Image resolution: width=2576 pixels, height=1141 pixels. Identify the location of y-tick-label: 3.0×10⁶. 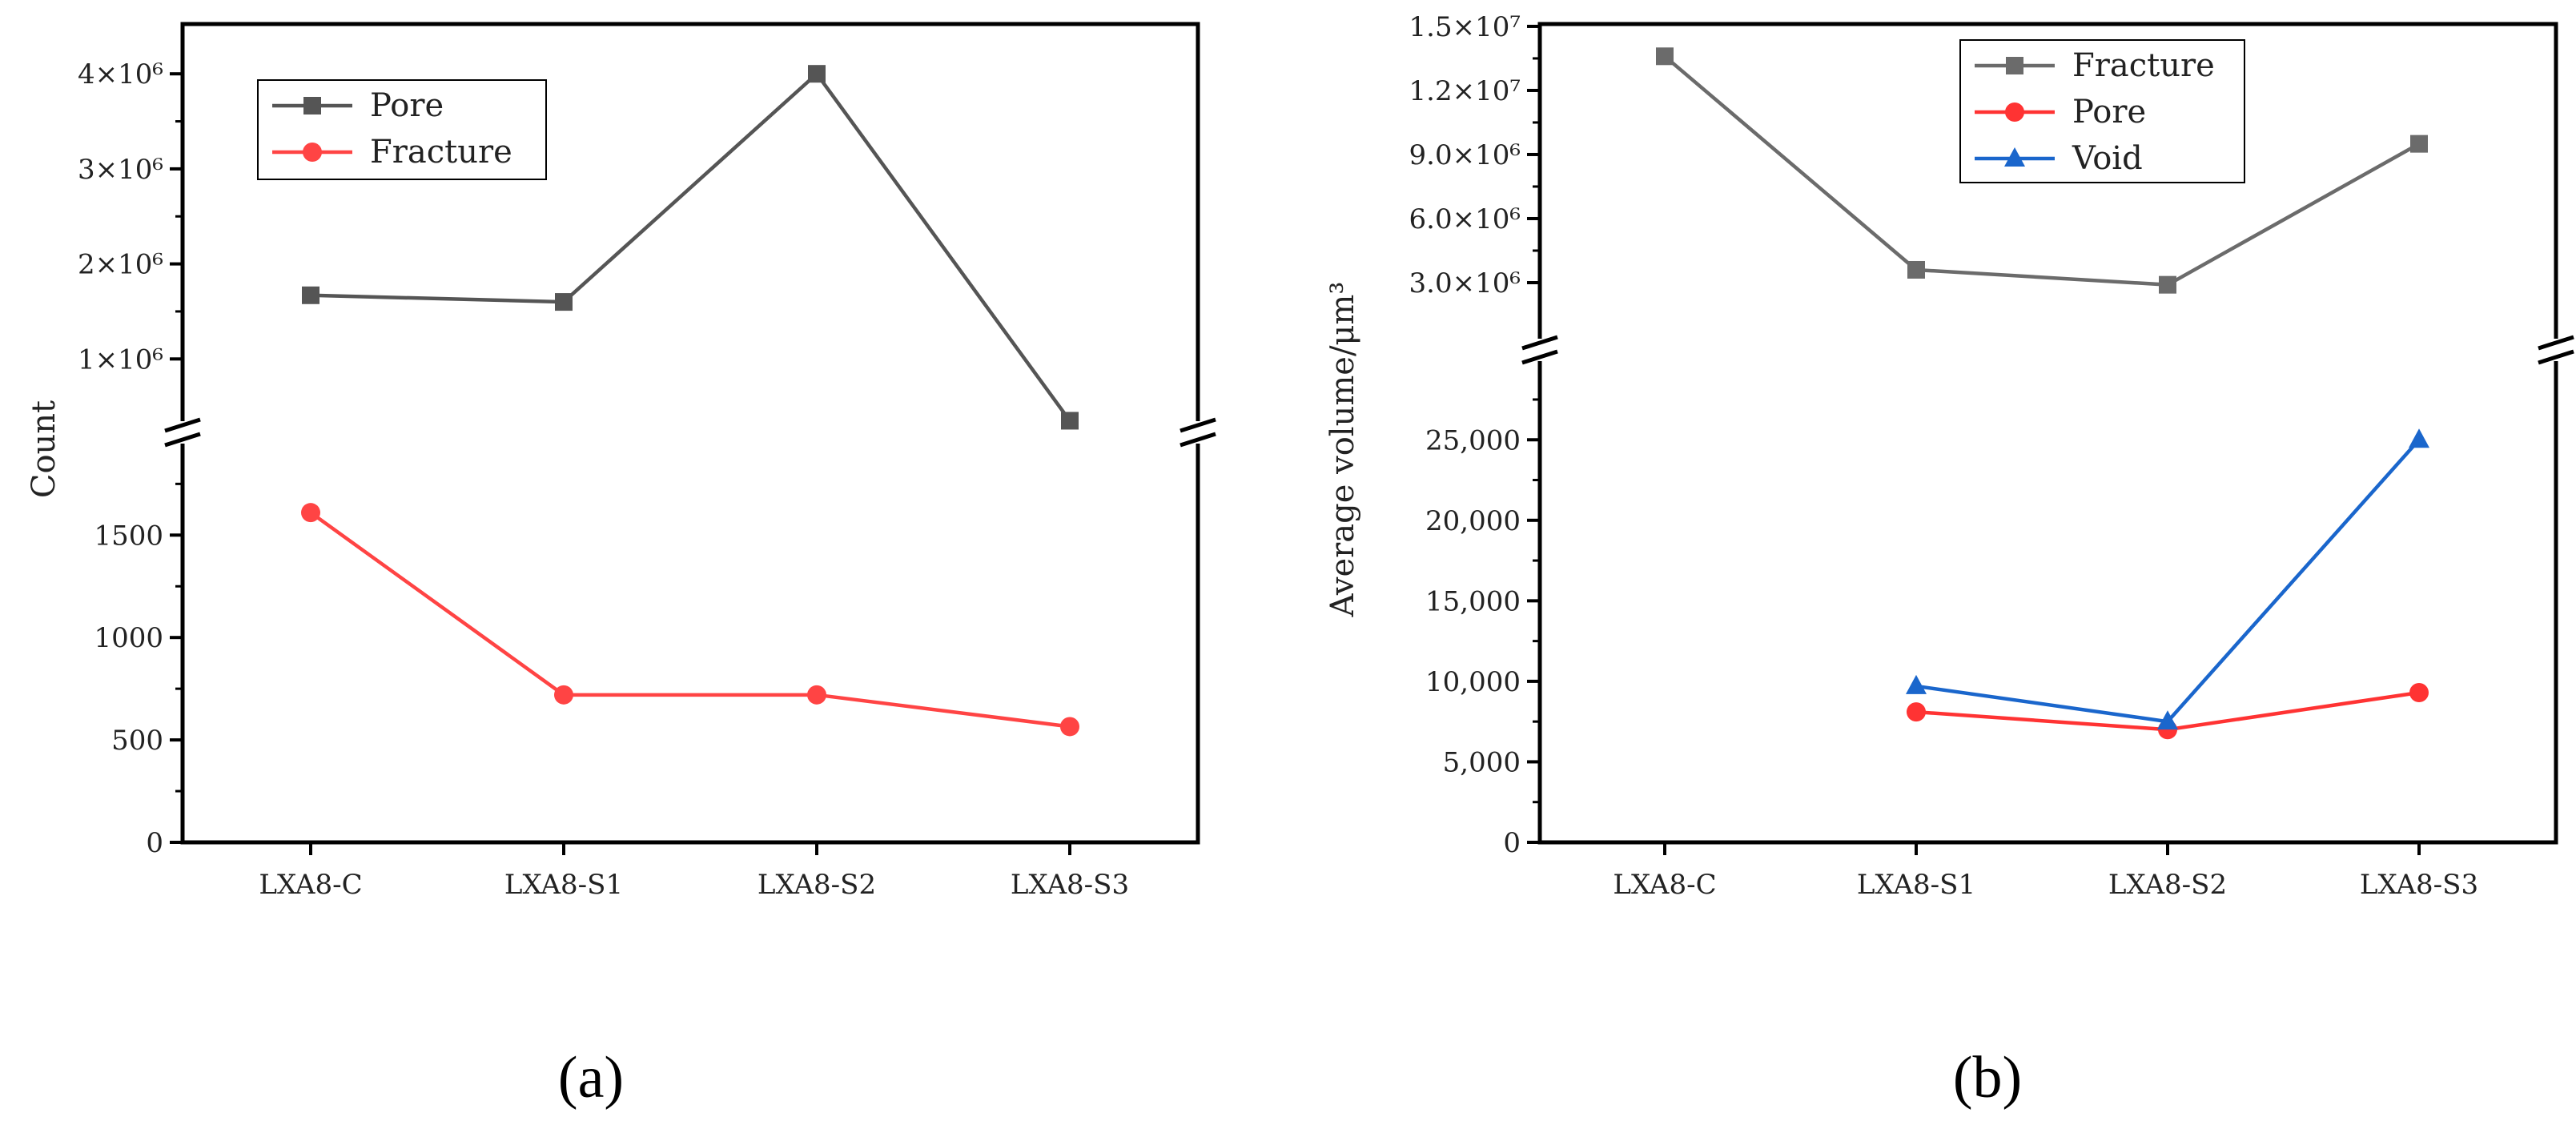
(1465, 283).